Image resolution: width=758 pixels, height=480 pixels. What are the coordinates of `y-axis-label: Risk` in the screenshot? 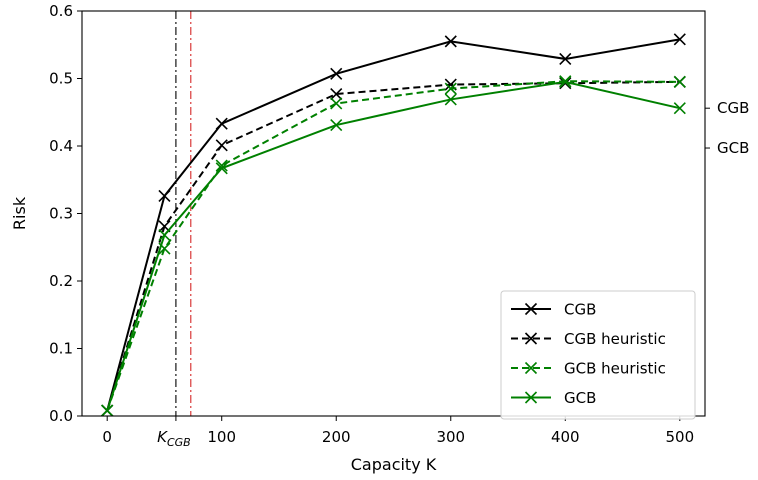 It's located at (19, 213).